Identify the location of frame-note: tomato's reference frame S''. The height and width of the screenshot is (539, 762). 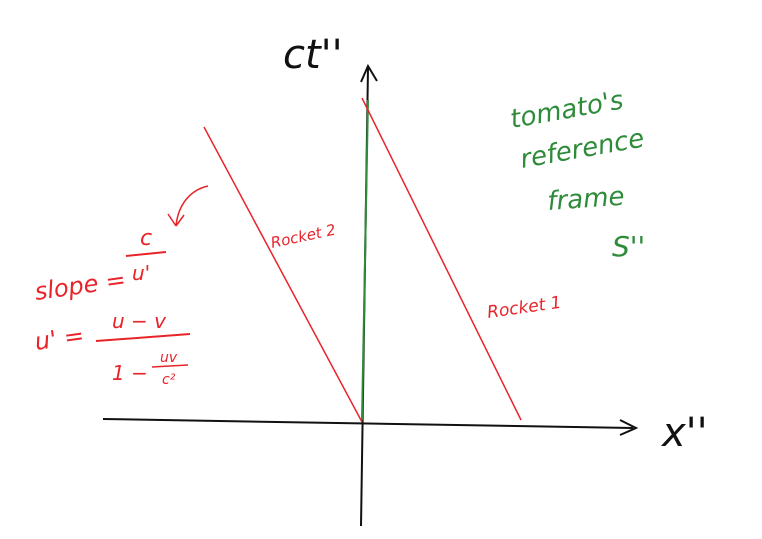
(577, 174).